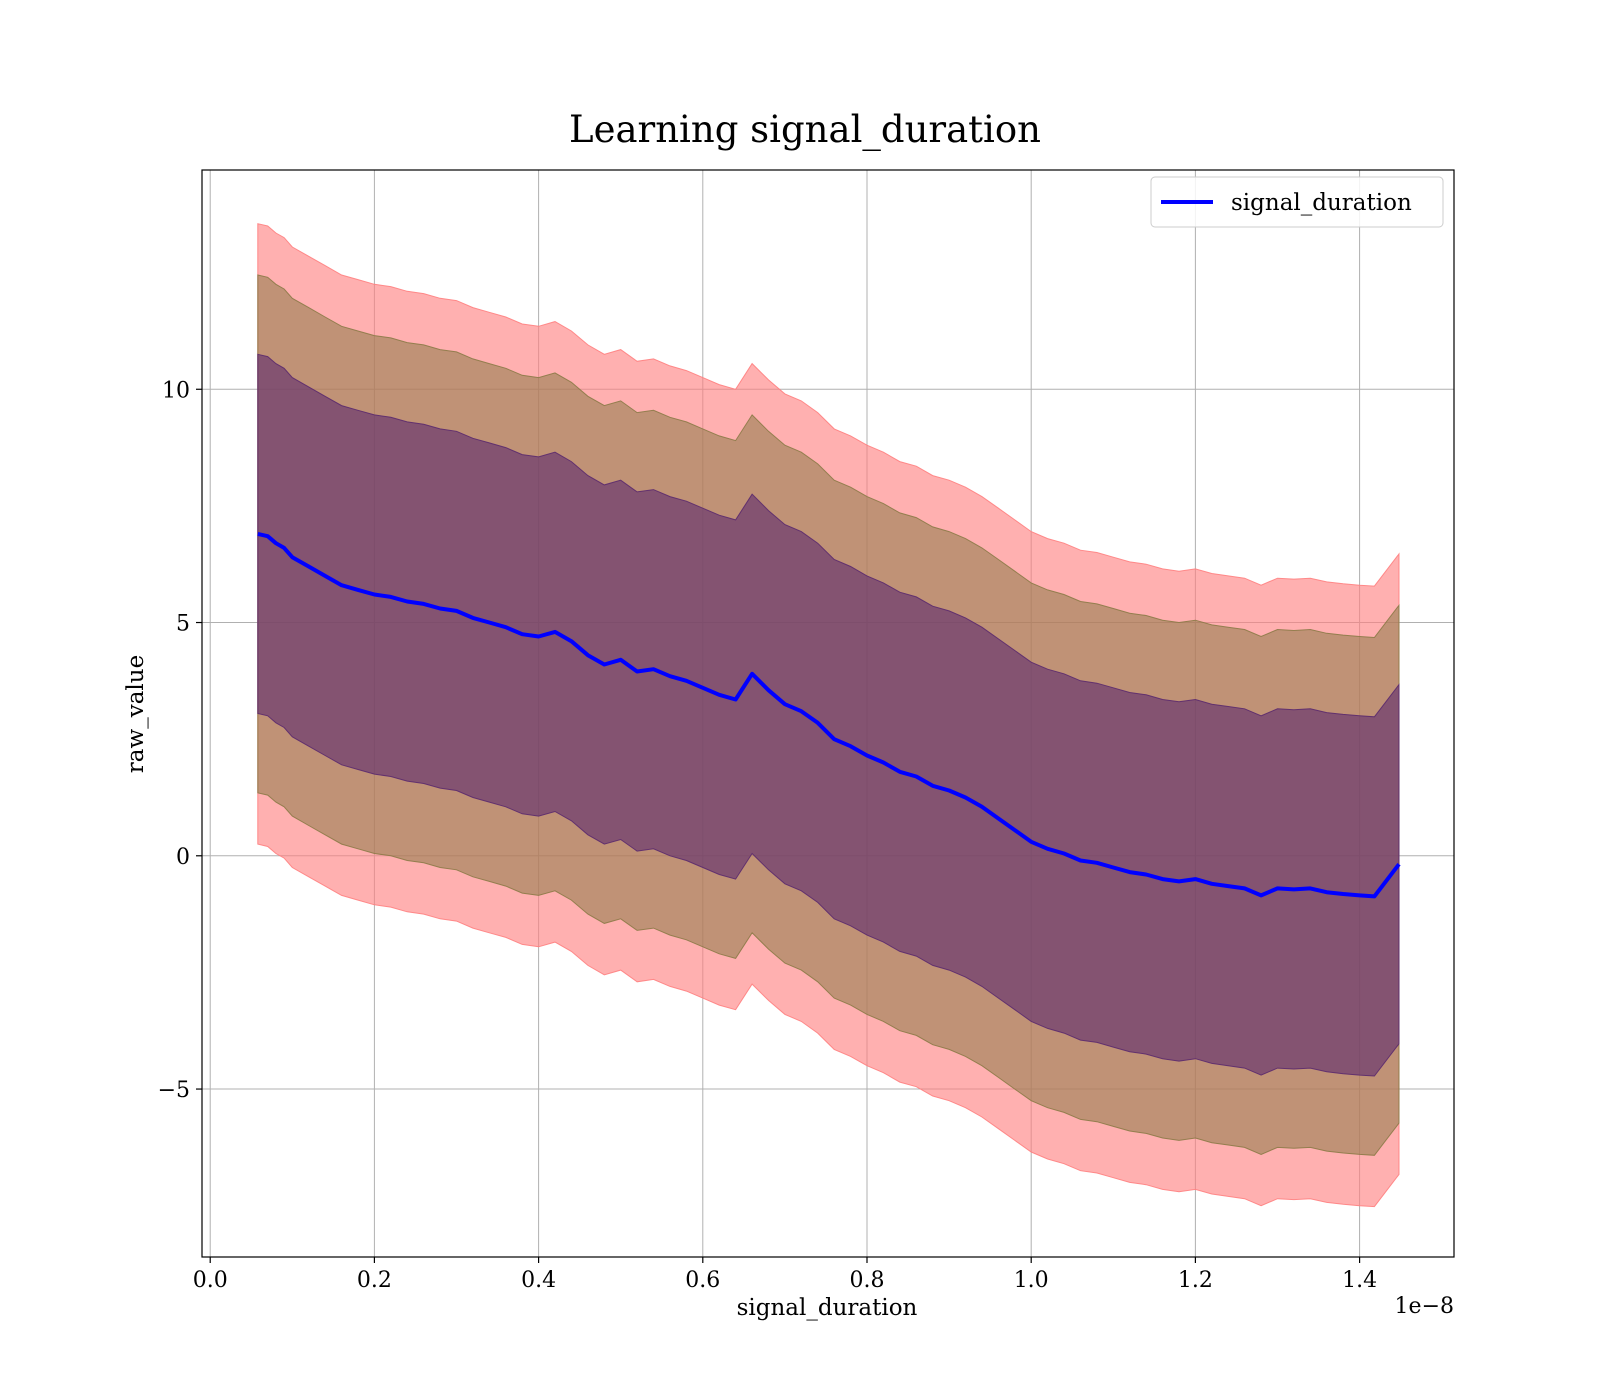 This screenshot has width=1600, height=1400. Describe the element at coordinates (538, 1280) in the screenshot. I see `x-tick-label: 0.4` at that location.